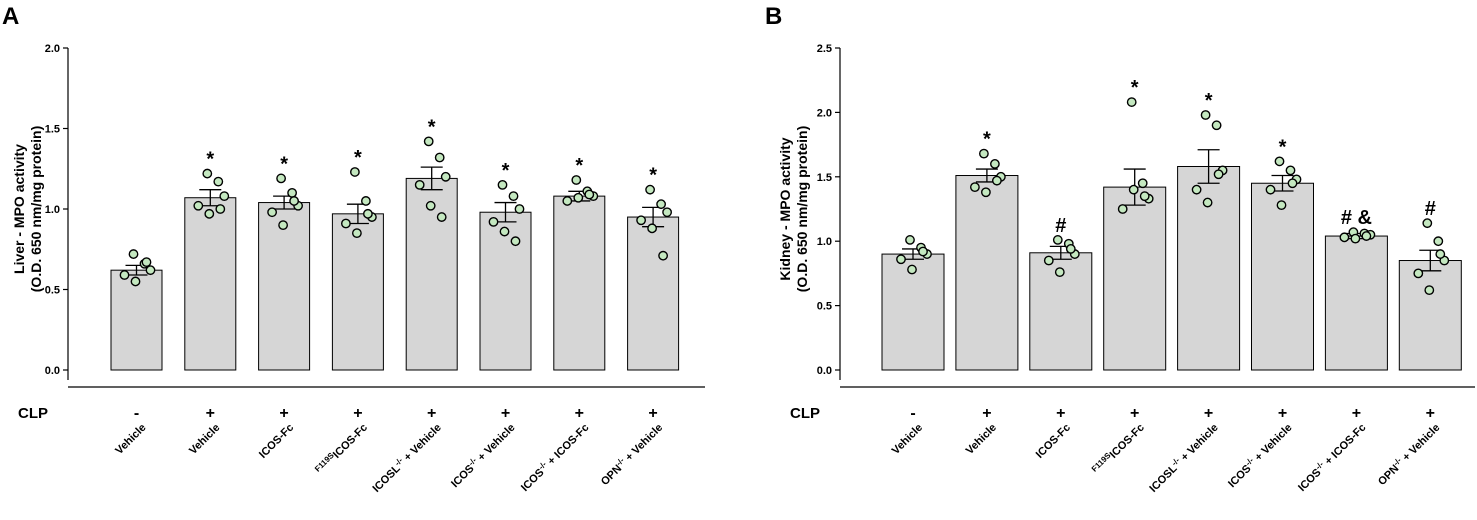  What do you see at coordinates (631, 454) in the screenshot?
I see `category-label: OPN-/- + Vehicle` at bounding box center [631, 454].